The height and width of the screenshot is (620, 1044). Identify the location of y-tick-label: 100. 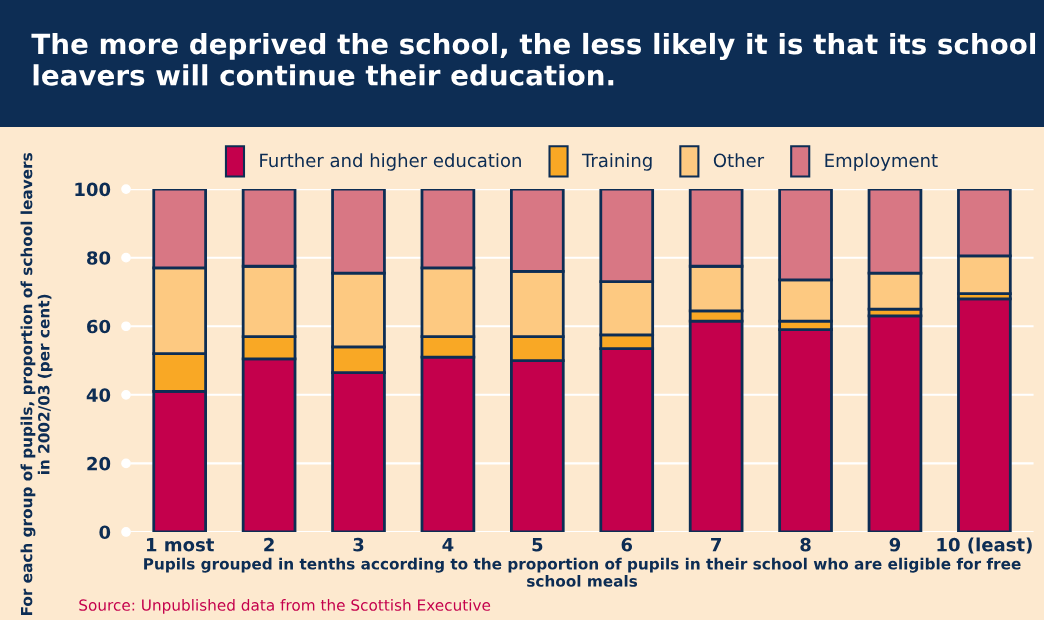
(93, 189).